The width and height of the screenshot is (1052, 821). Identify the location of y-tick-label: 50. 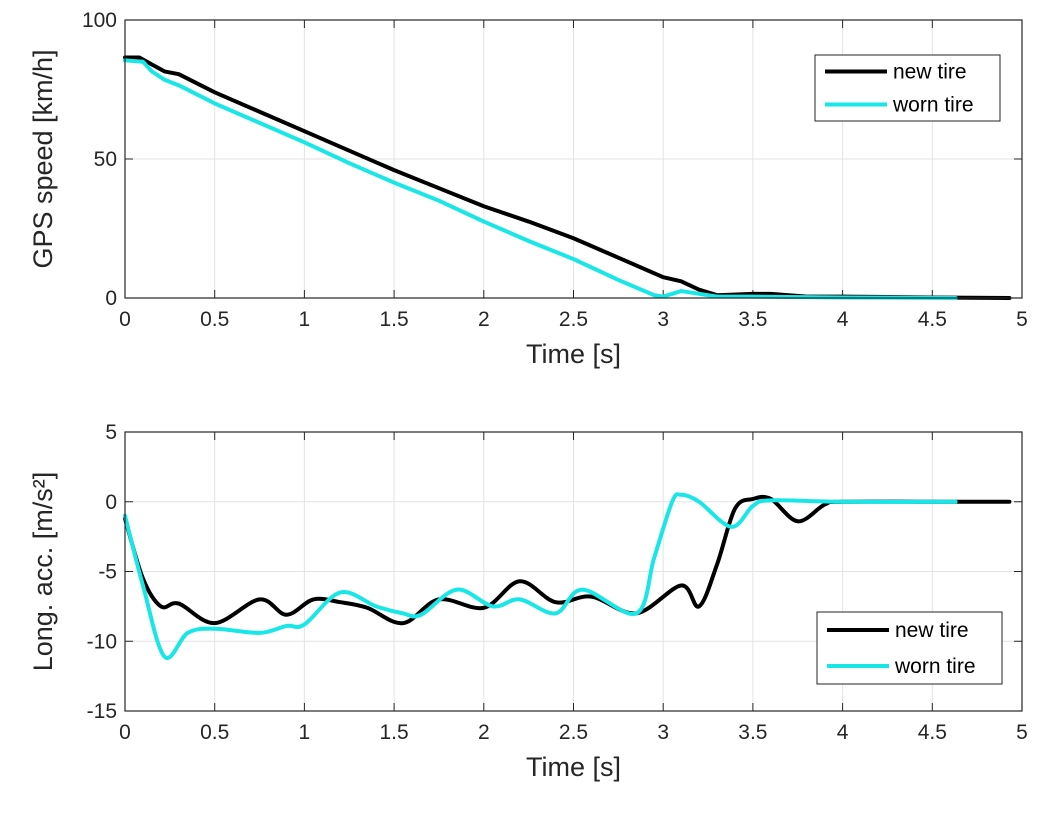
(105, 159).